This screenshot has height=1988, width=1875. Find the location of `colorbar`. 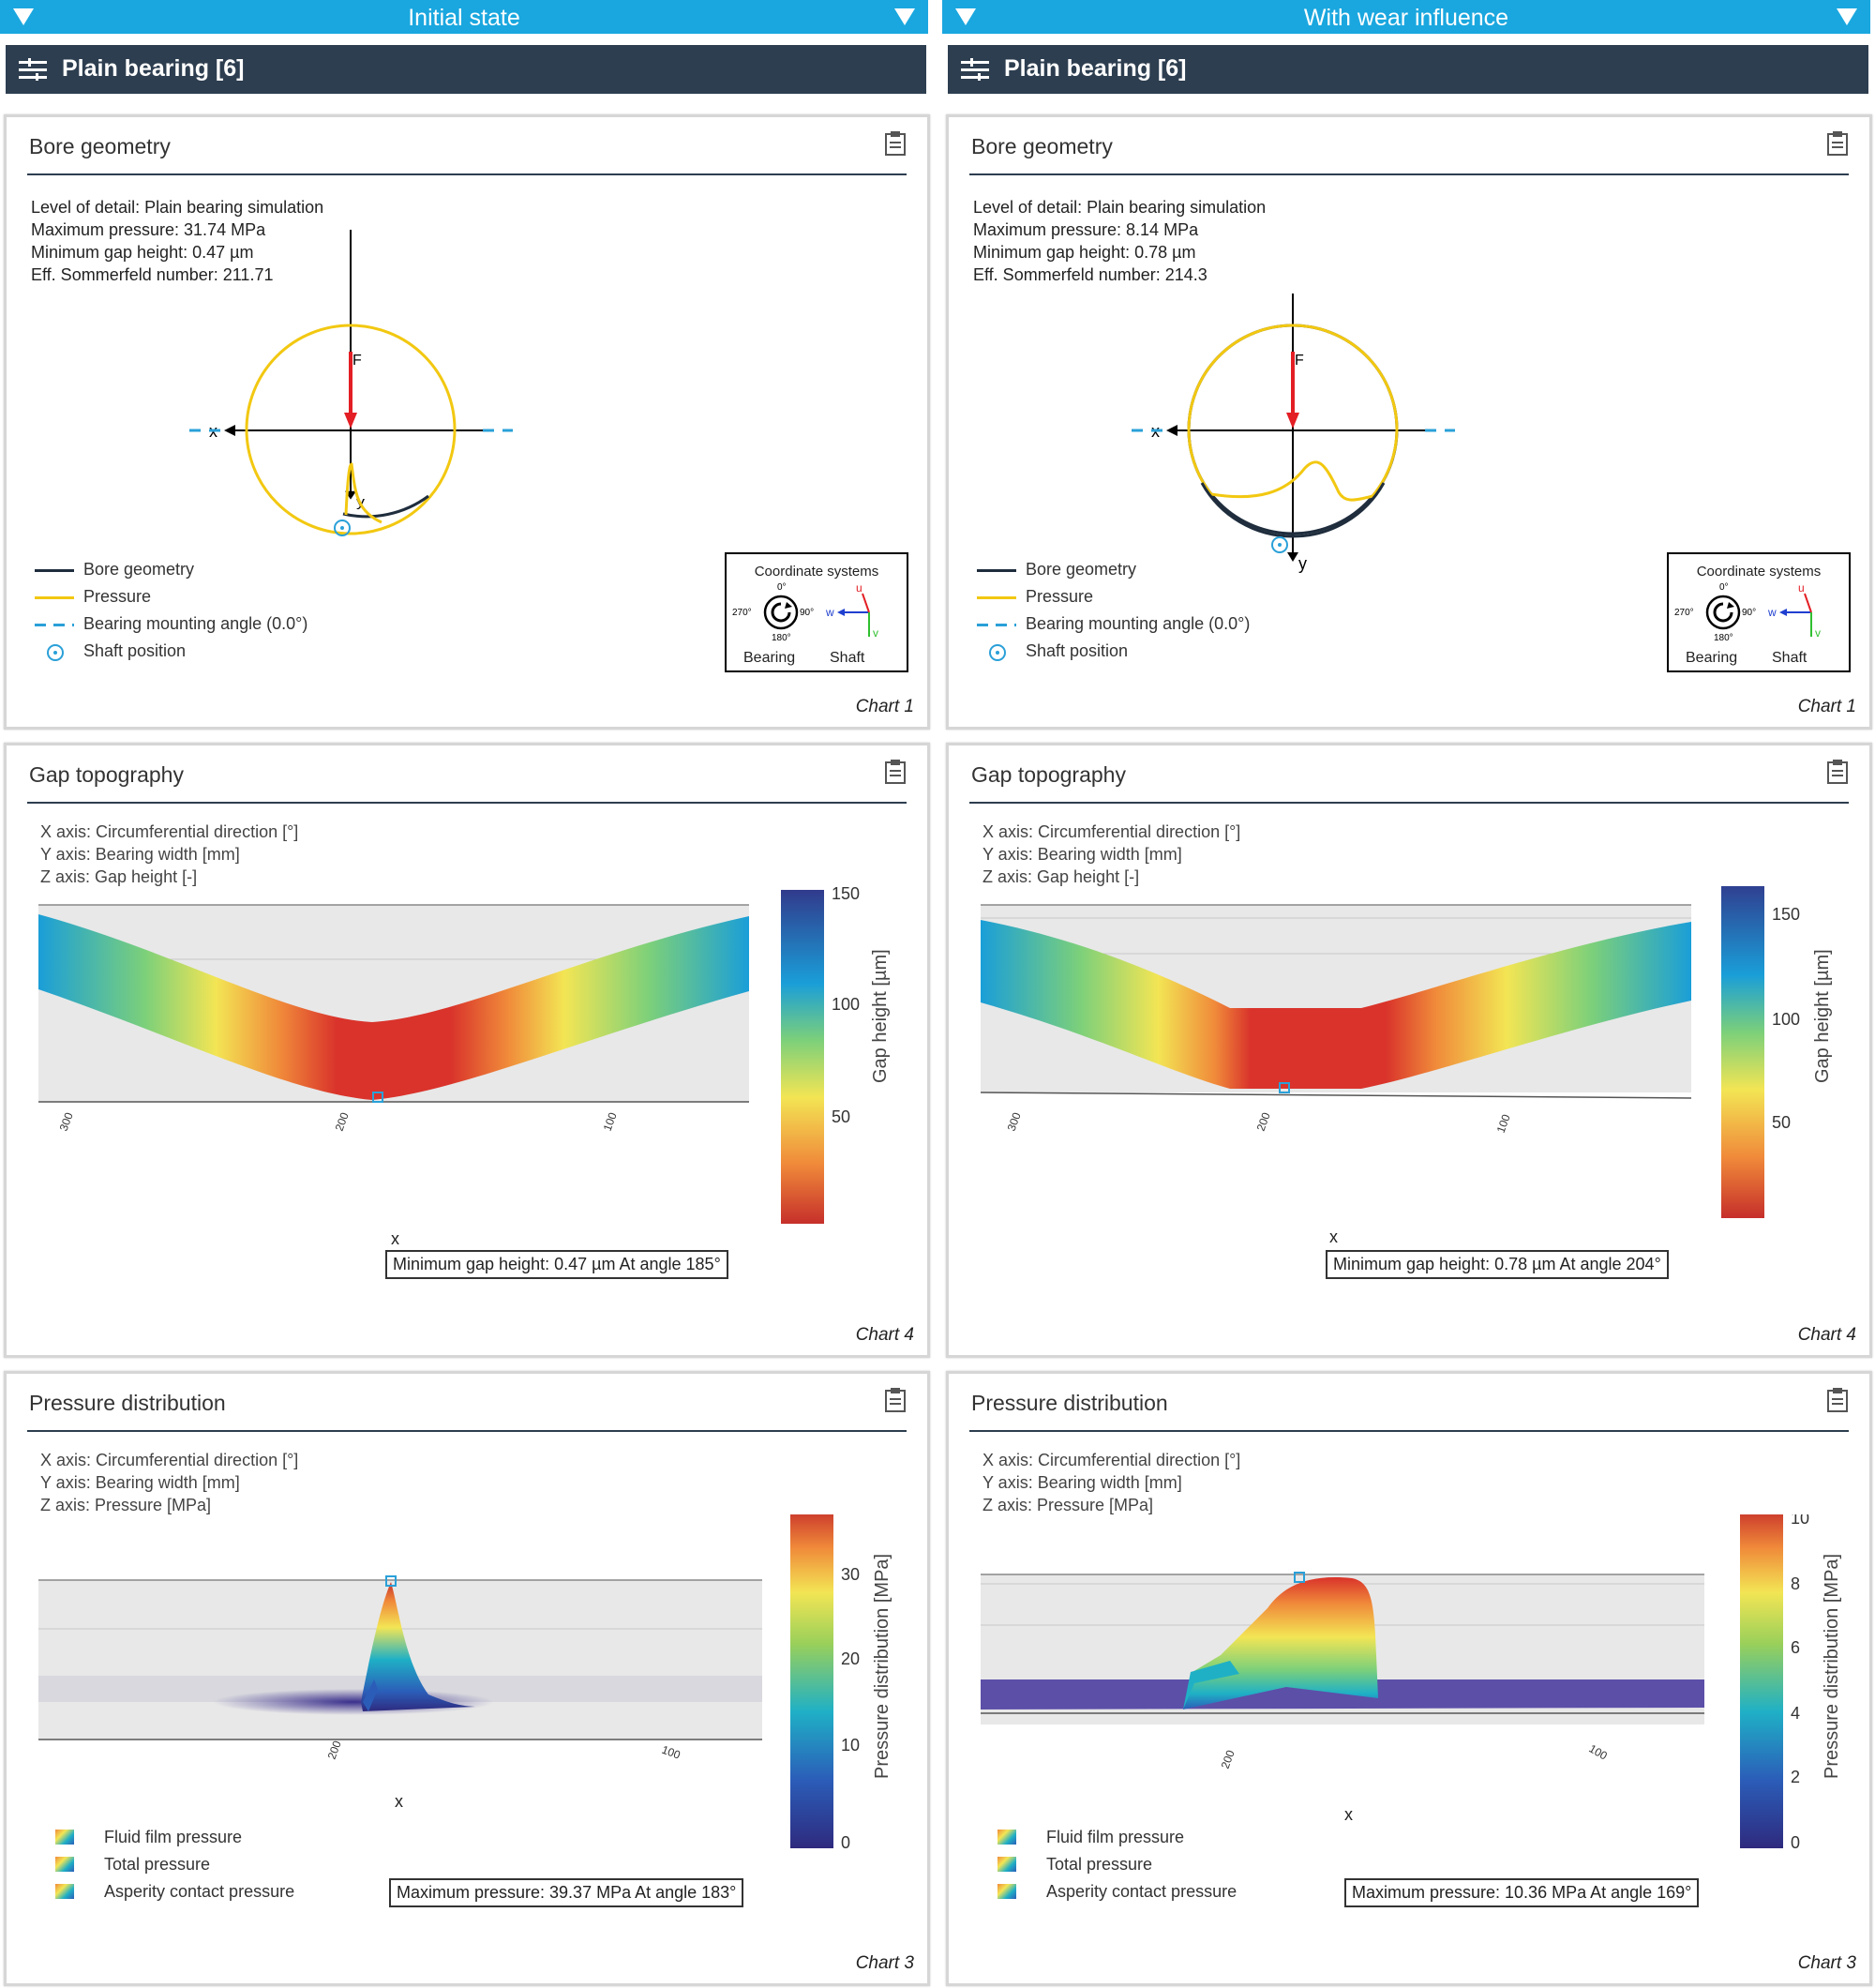

colorbar is located at coordinates (811, 1681).